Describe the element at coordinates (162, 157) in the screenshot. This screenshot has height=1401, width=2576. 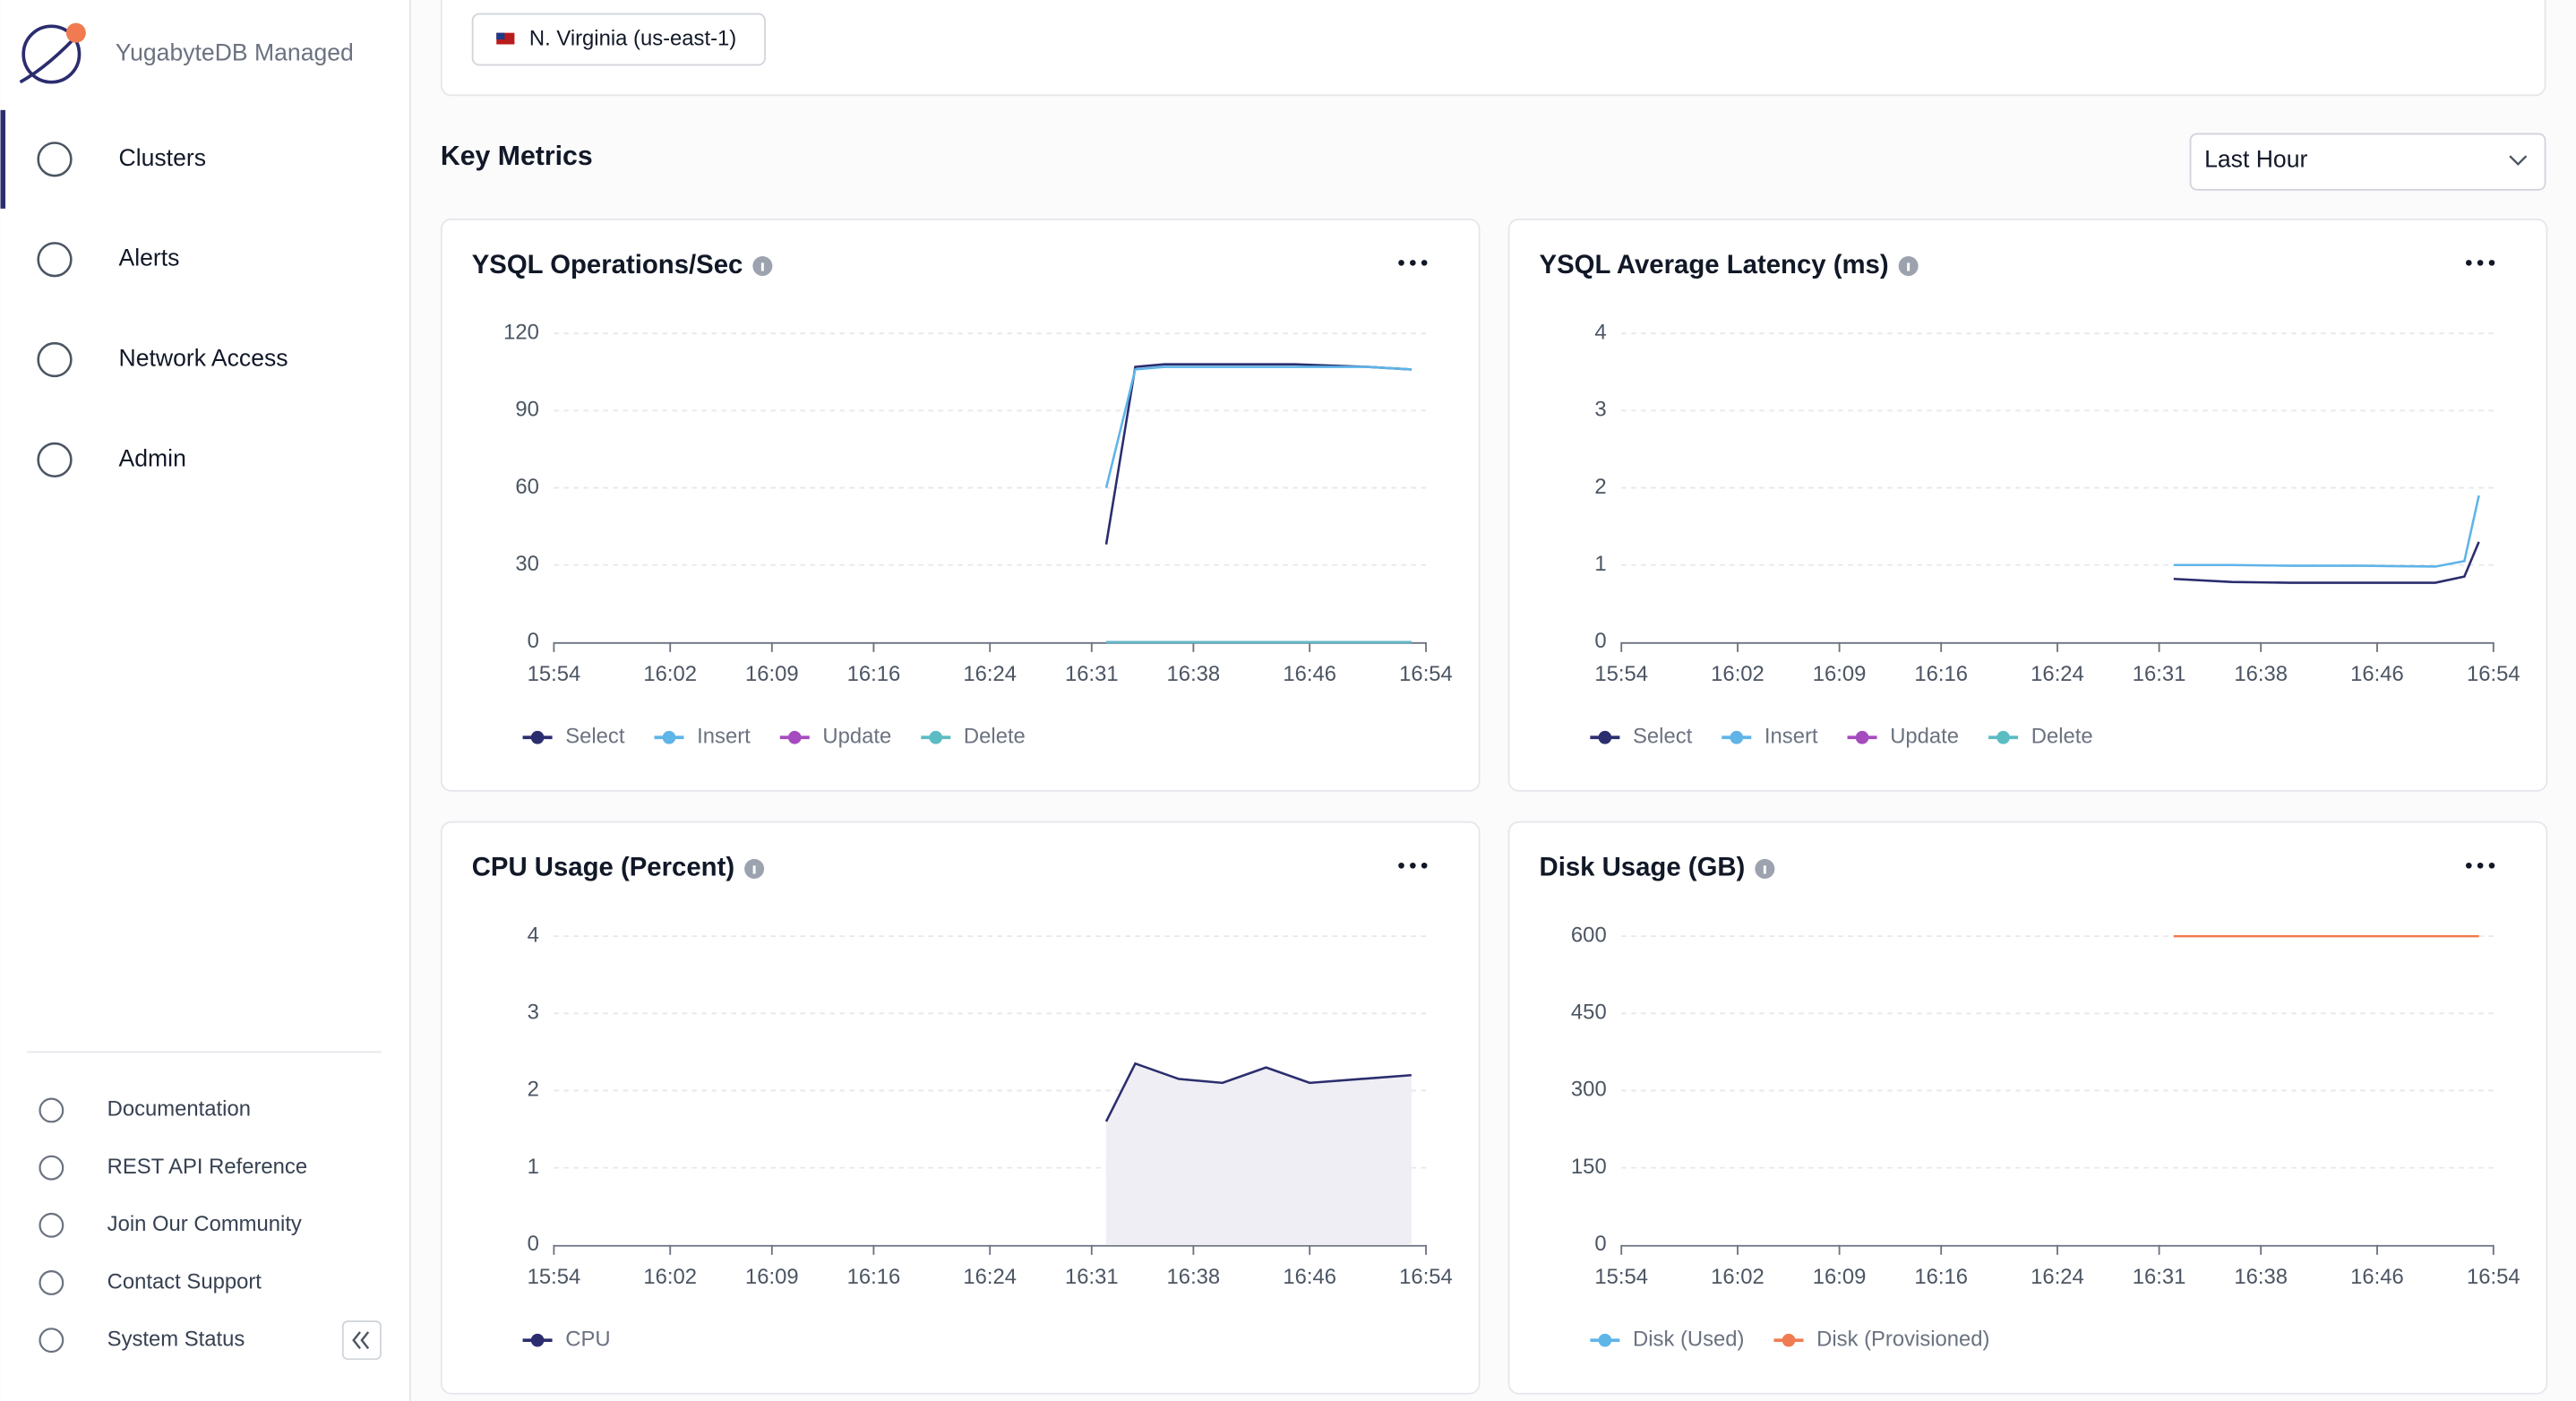
I see `nav-item: Clusters` at that location.